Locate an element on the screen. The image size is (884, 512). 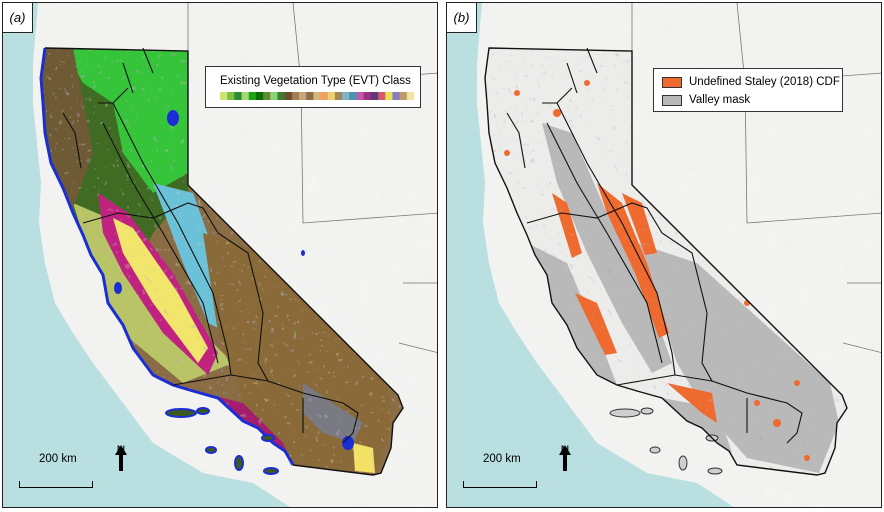
cdf-swatch is located at coordinates (672, 82).